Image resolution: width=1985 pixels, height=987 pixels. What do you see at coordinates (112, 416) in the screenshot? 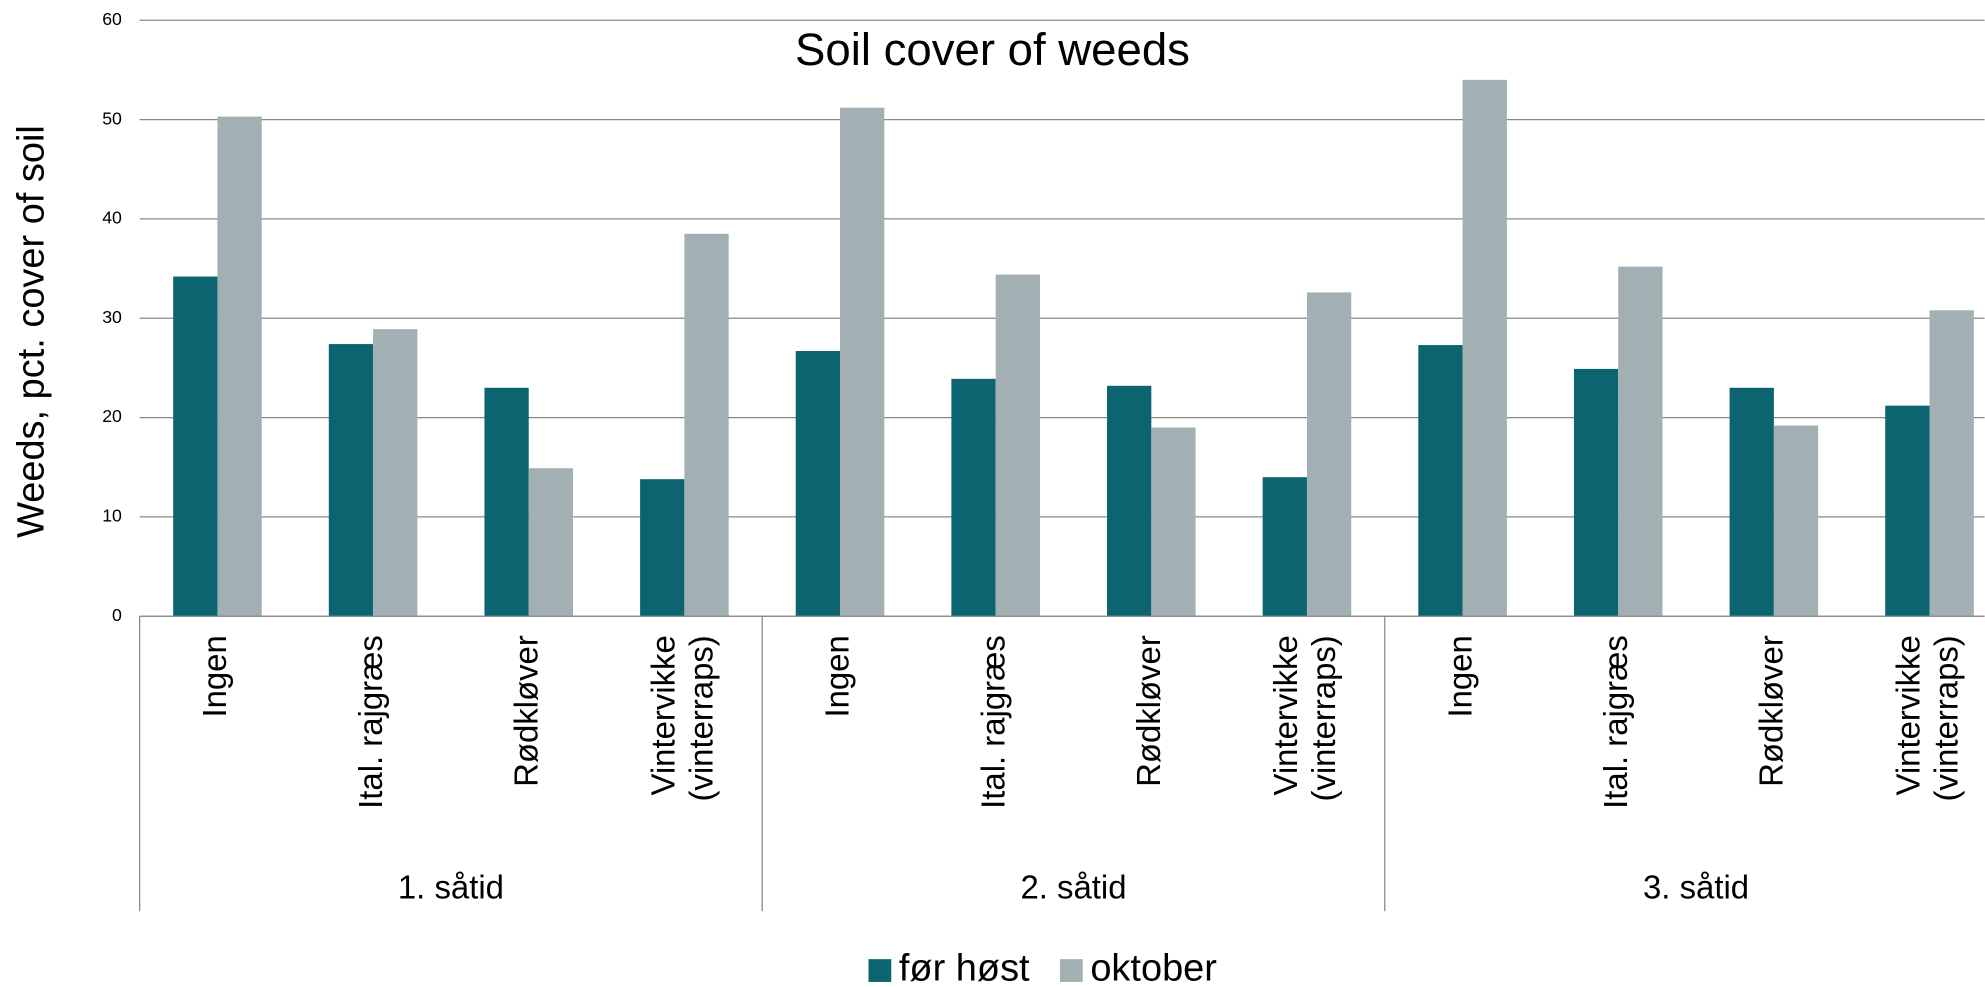
I see `y-tick-label: 20` at bounding box center [112, 416].